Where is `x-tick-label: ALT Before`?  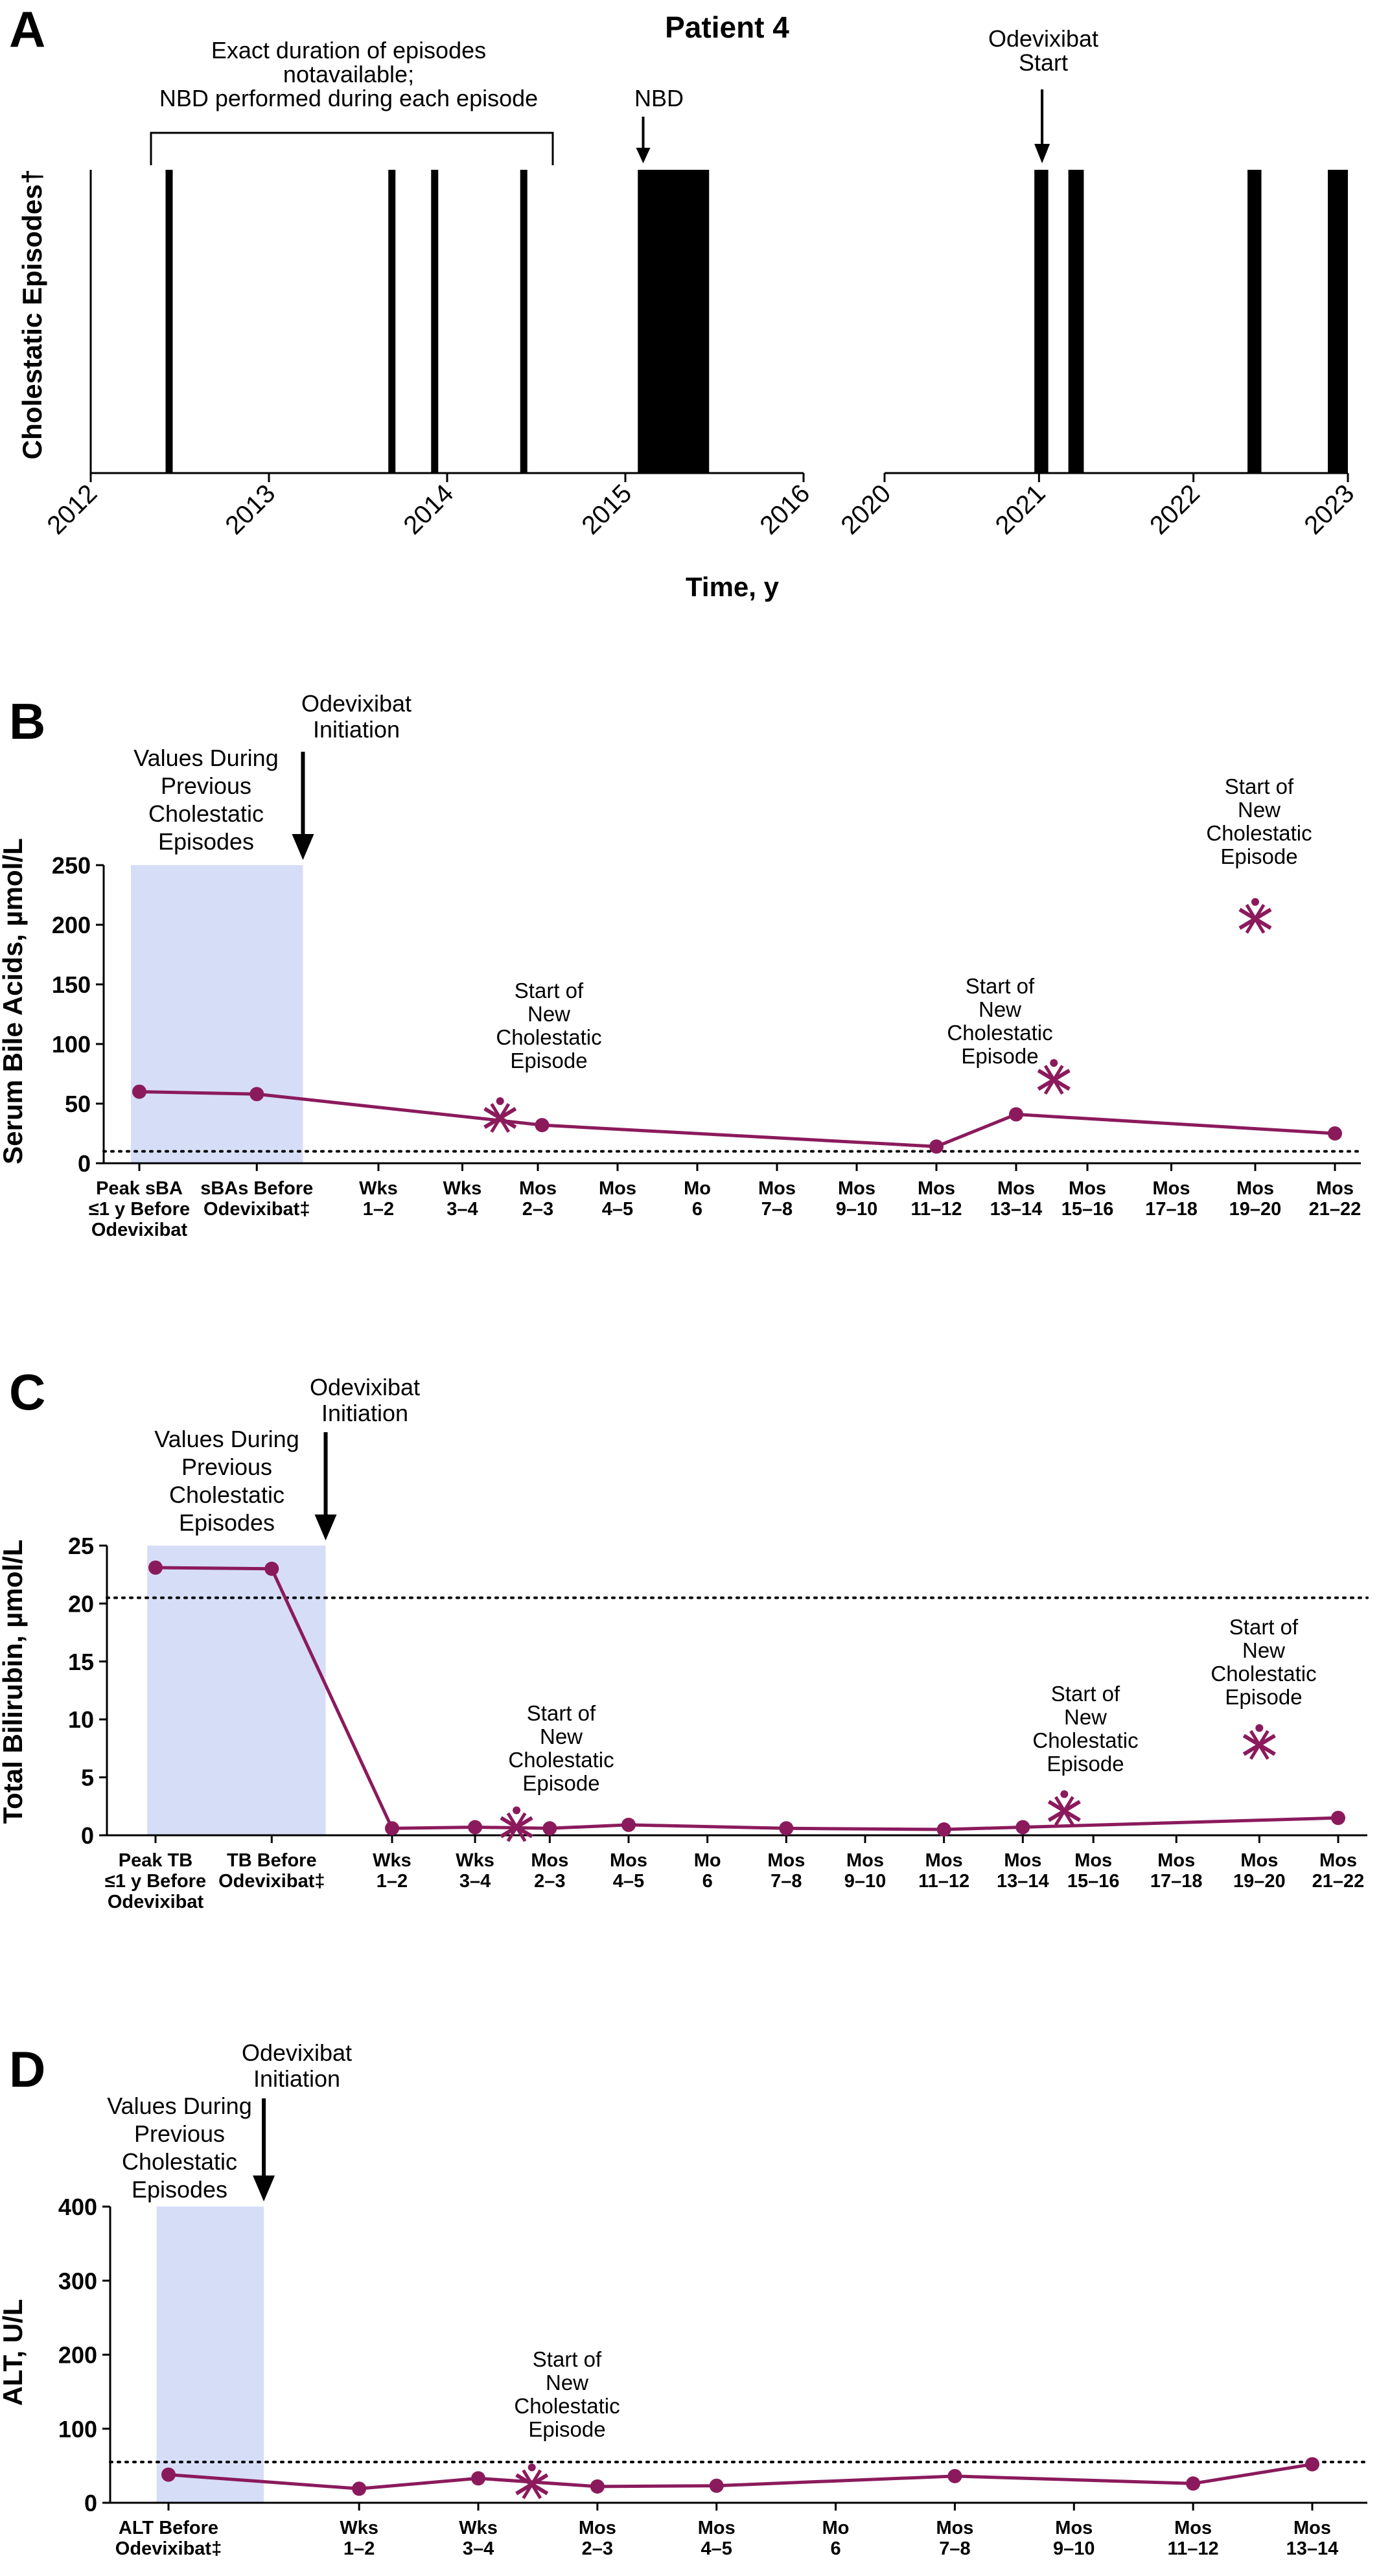
x-tick-label: ALT Before is located at coordinates (168, 2528).